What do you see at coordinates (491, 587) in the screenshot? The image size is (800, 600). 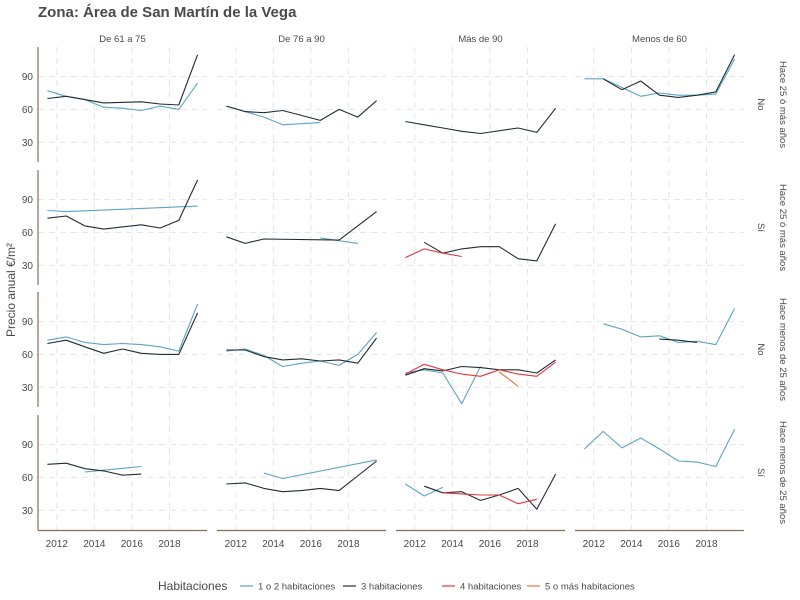 I see `legend-label: 4 habitaciones` at bounding box center [491, 587].